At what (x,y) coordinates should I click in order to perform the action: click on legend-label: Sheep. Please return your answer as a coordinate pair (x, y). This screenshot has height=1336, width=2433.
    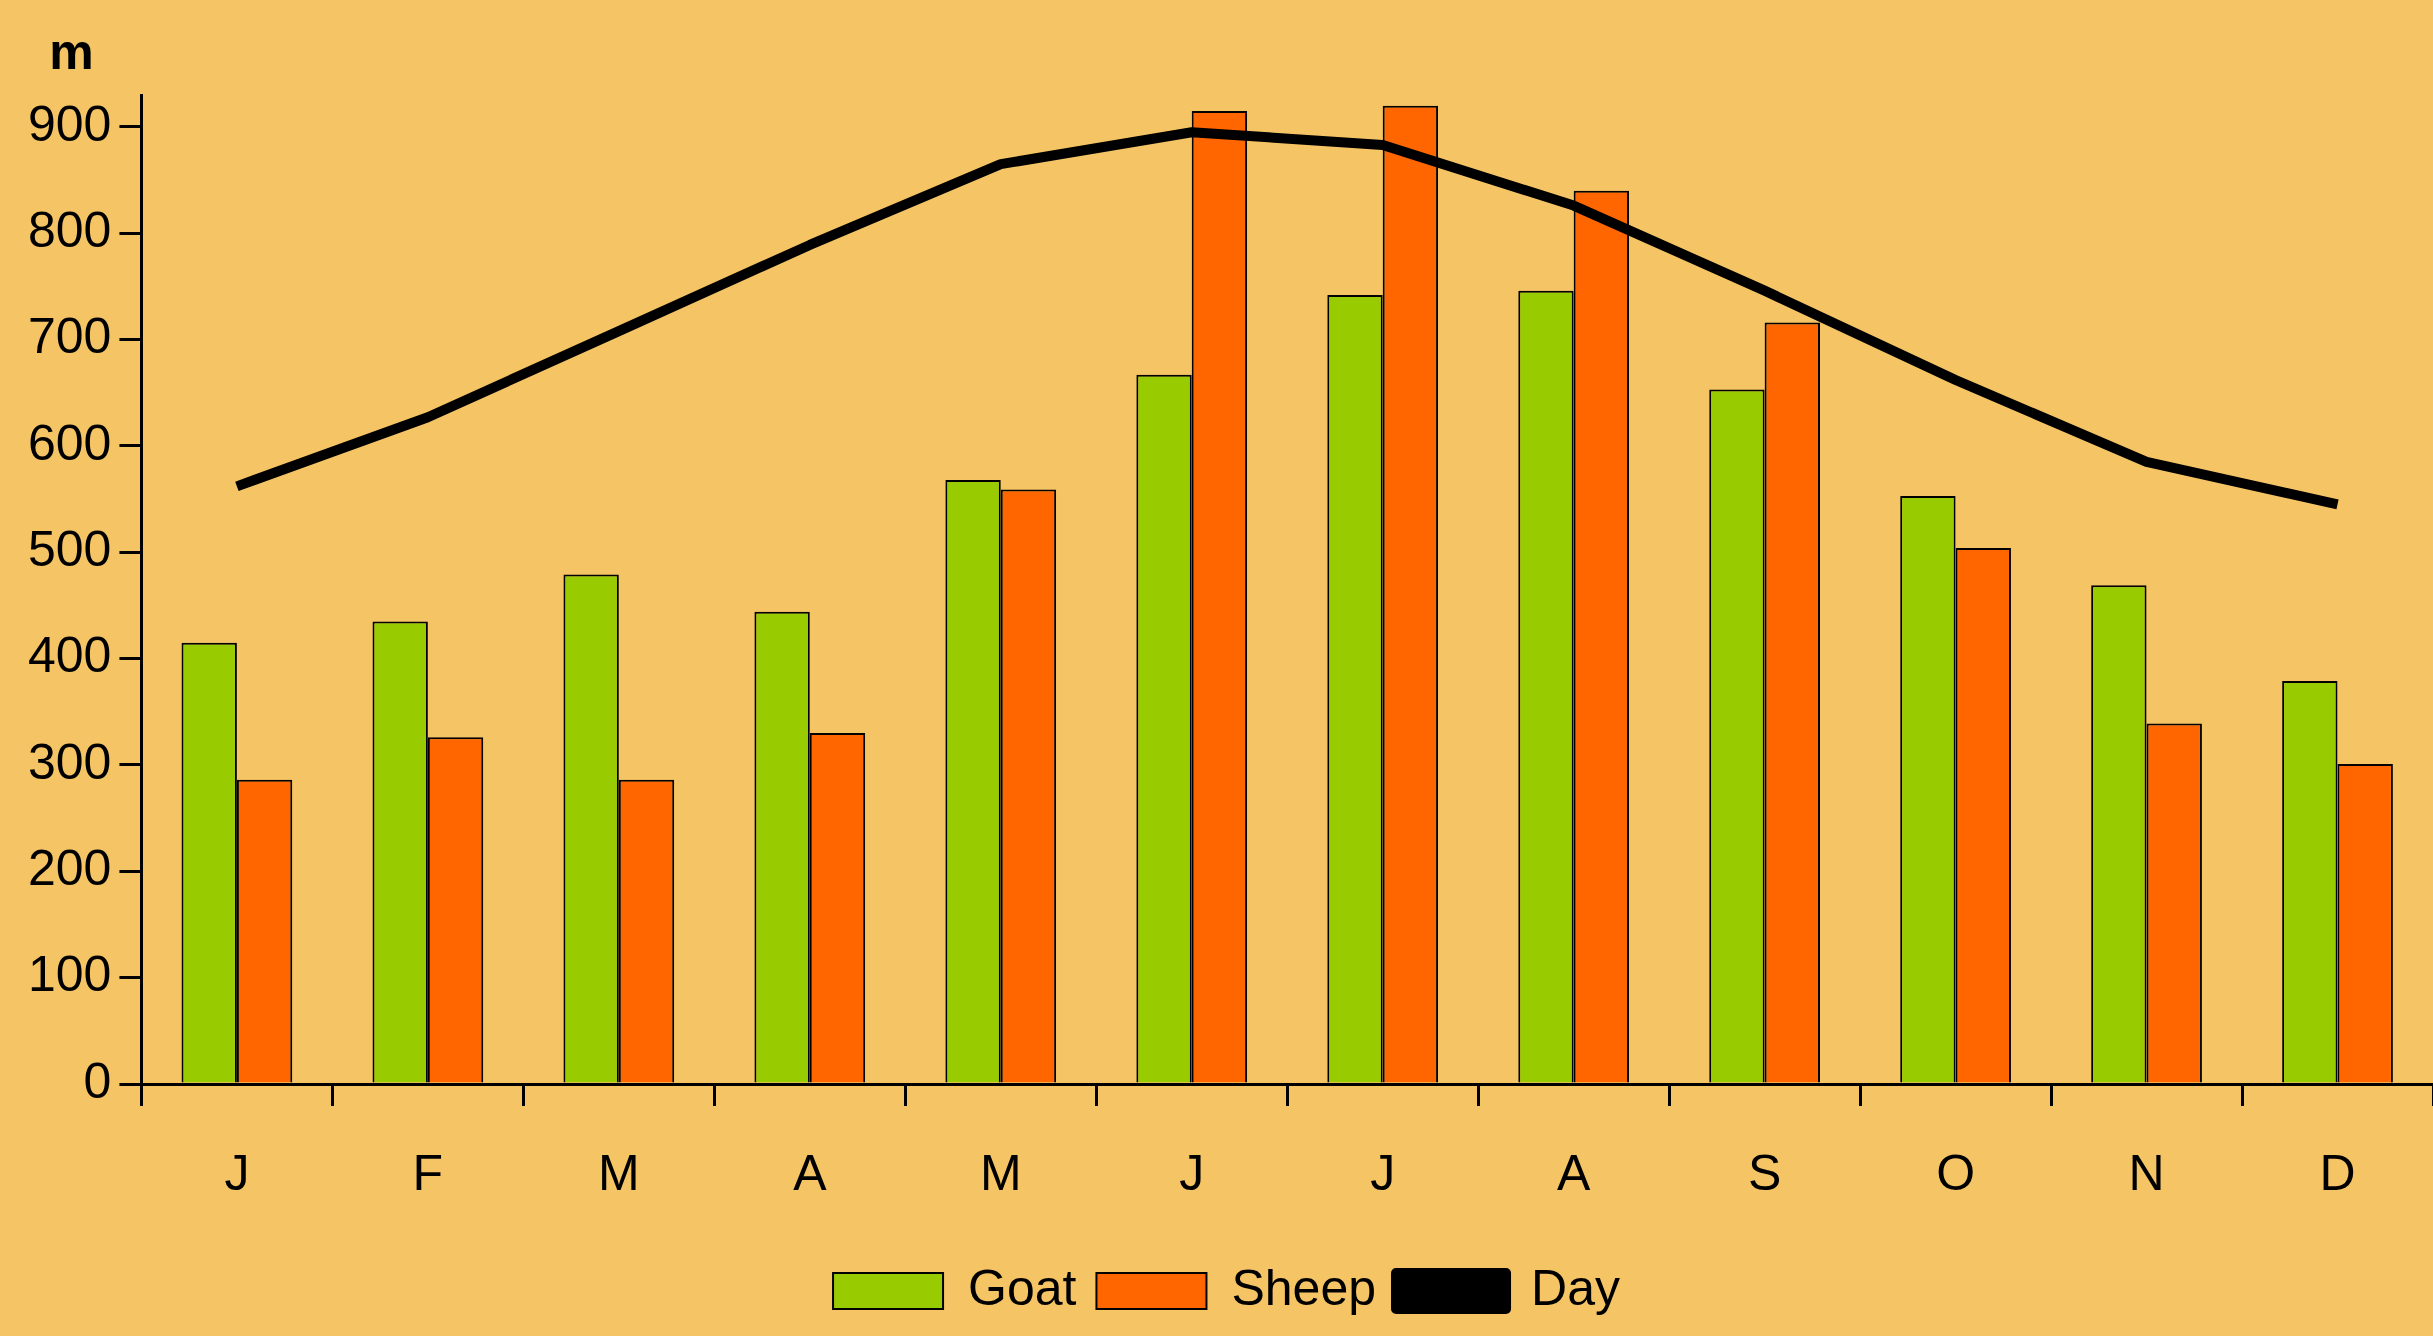
    Looking at the image, I should click on (1304, 1287).